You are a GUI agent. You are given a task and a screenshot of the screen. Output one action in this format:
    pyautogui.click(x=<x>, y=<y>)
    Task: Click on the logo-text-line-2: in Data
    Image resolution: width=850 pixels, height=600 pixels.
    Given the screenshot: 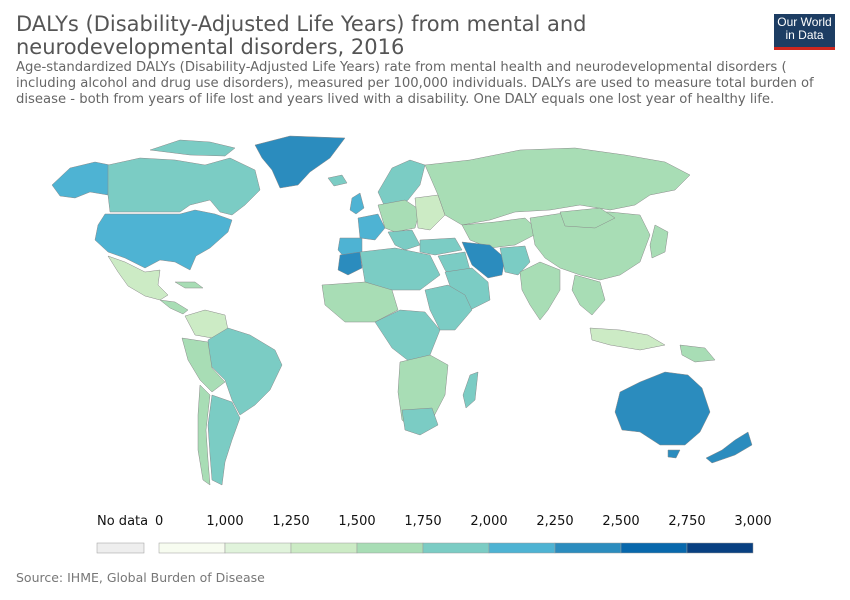 What is the action you would take?
    pyautogui.click(x=804, y=35)
    